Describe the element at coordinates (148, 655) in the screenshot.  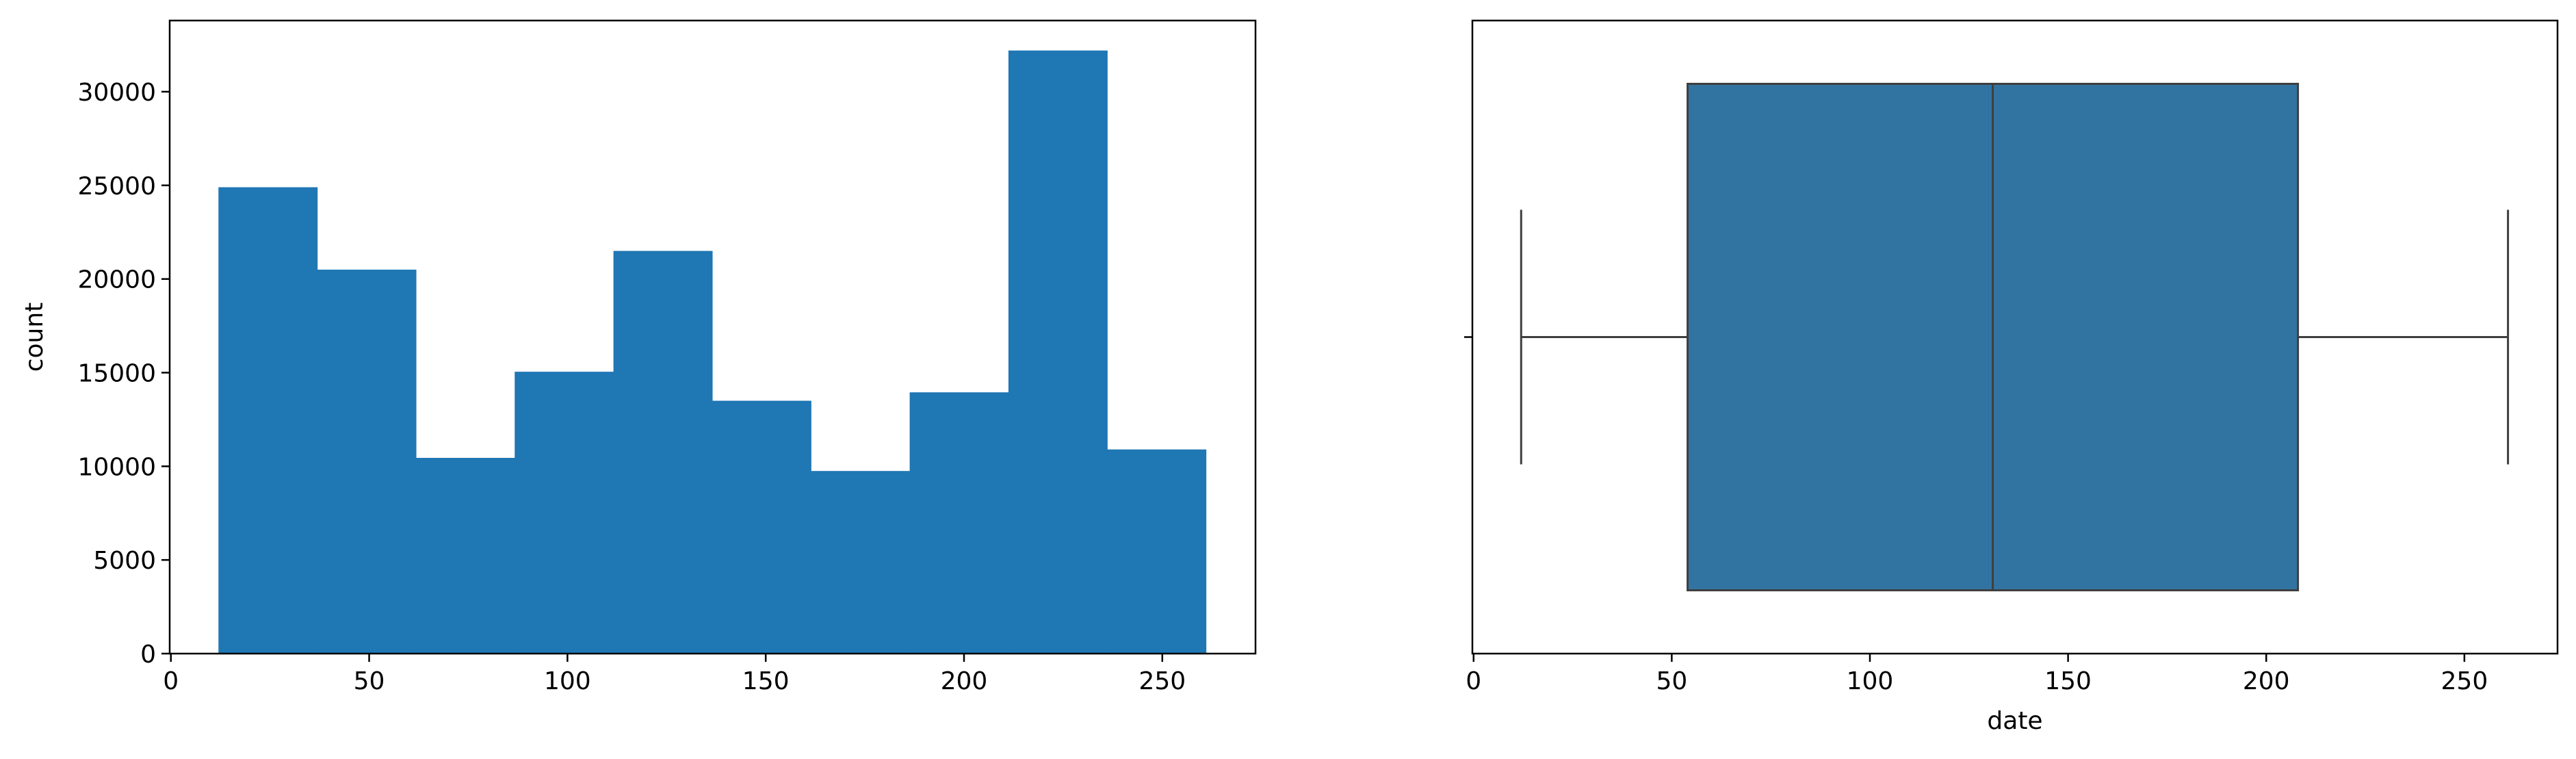
I see `y-tick-label: 0` at that location.